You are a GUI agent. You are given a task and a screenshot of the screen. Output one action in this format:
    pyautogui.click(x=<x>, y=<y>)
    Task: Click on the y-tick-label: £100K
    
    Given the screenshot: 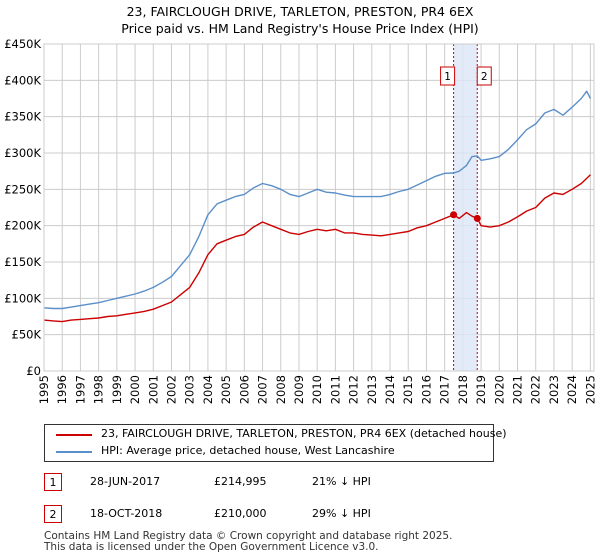 What is the action you would take?
    pyautogui.click(x=22, y=298)
    